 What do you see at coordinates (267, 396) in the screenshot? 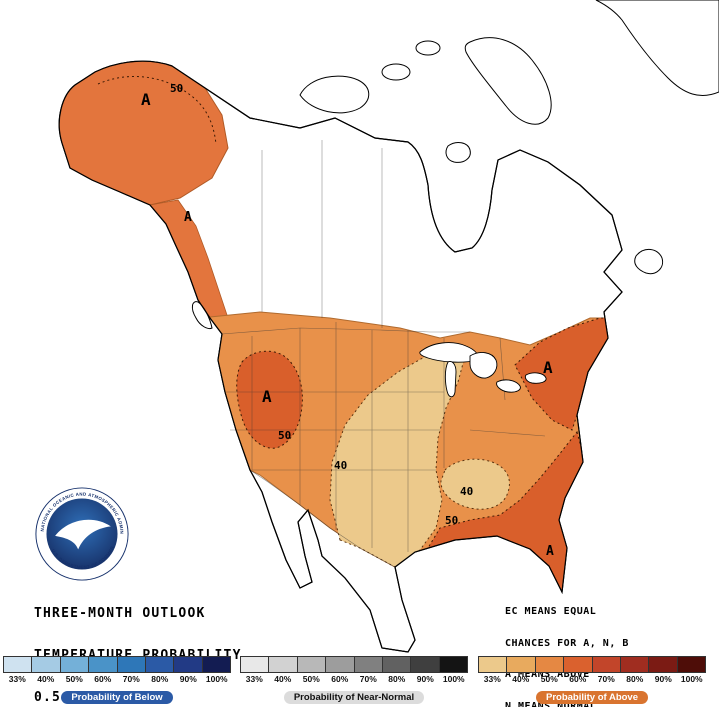
I see `map-label-rockies-a: A` at bounding box center [267, 396].